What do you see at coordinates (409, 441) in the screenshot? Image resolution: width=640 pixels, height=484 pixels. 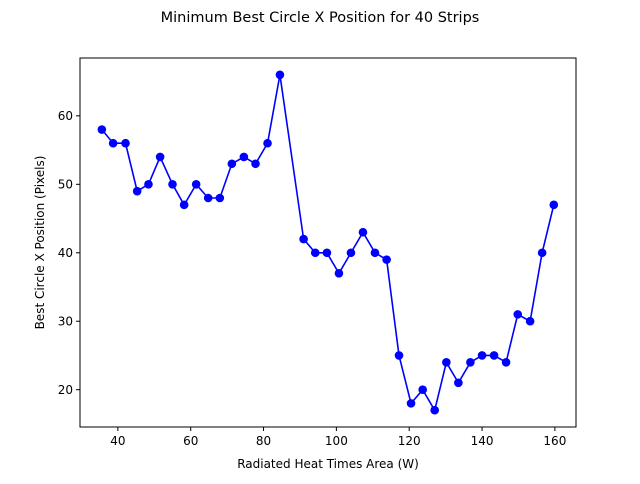 I see `x-tick-label: 120` at bounding box center [409, 441].